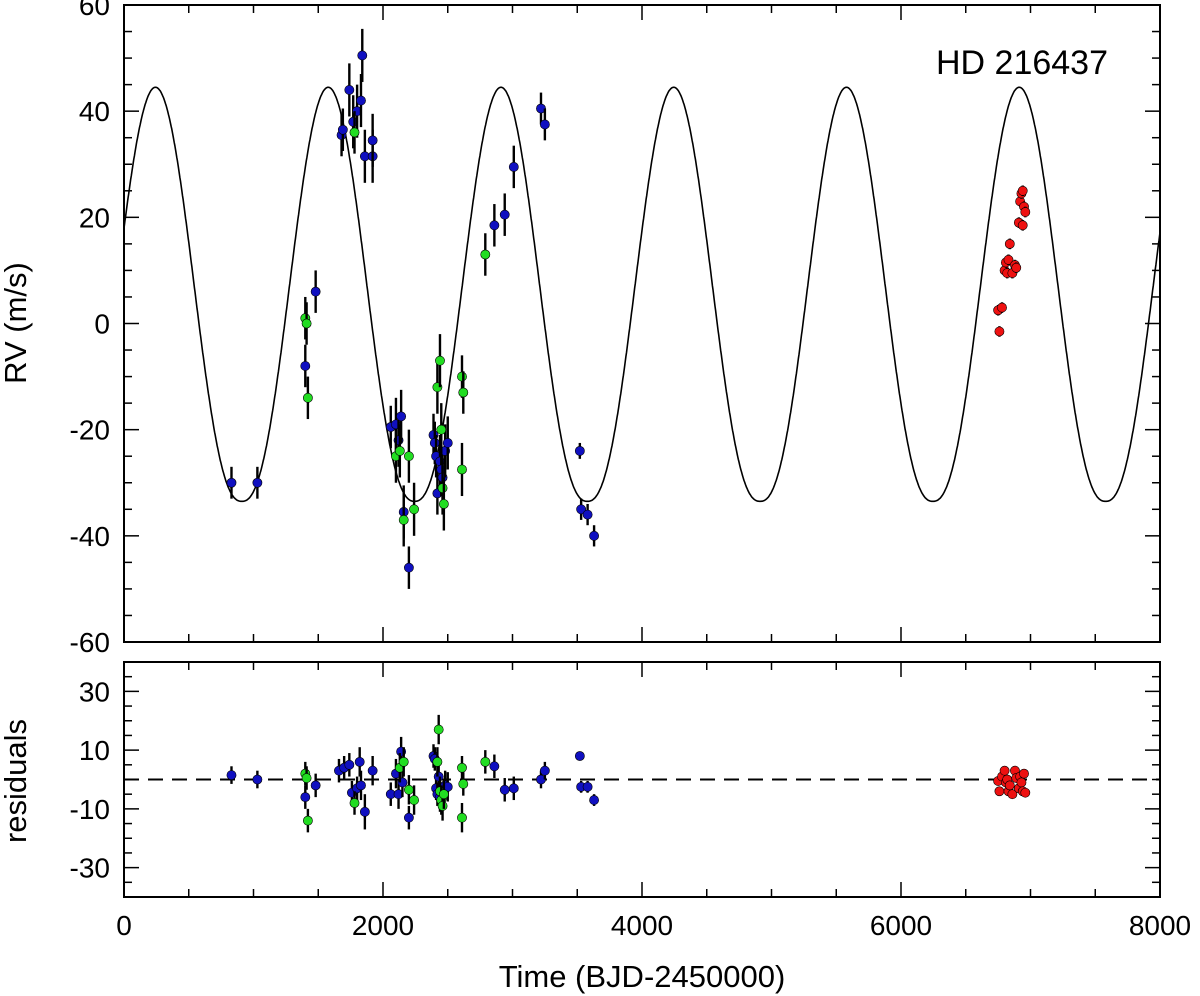 This screenshot has height=996, width=1200. Describe the element at coordinates (94, 217) in the screenshot. I see `rv-y-tick-label: 20` at that location.